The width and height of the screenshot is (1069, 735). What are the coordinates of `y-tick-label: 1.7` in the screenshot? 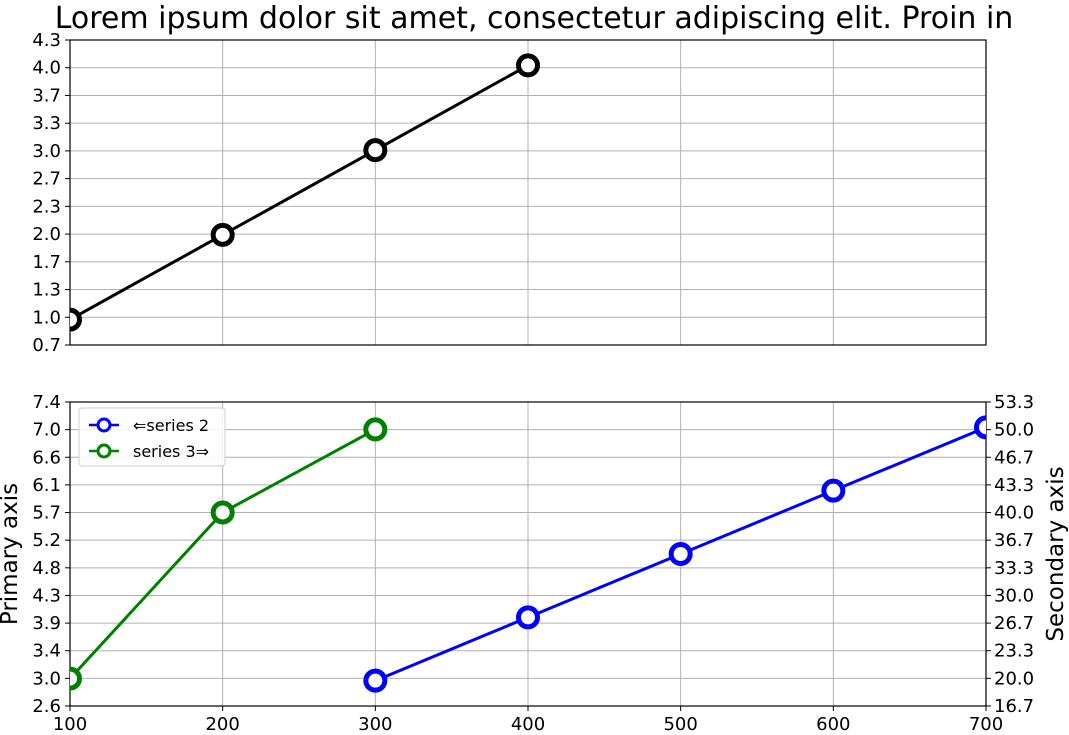 It's located at (46, 262).